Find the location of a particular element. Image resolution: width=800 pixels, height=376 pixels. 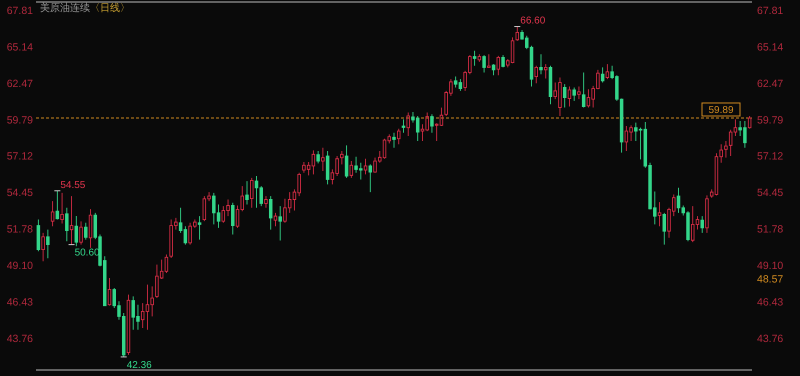

y-tick-label: 54.45 is located at coordinates (20, 193).